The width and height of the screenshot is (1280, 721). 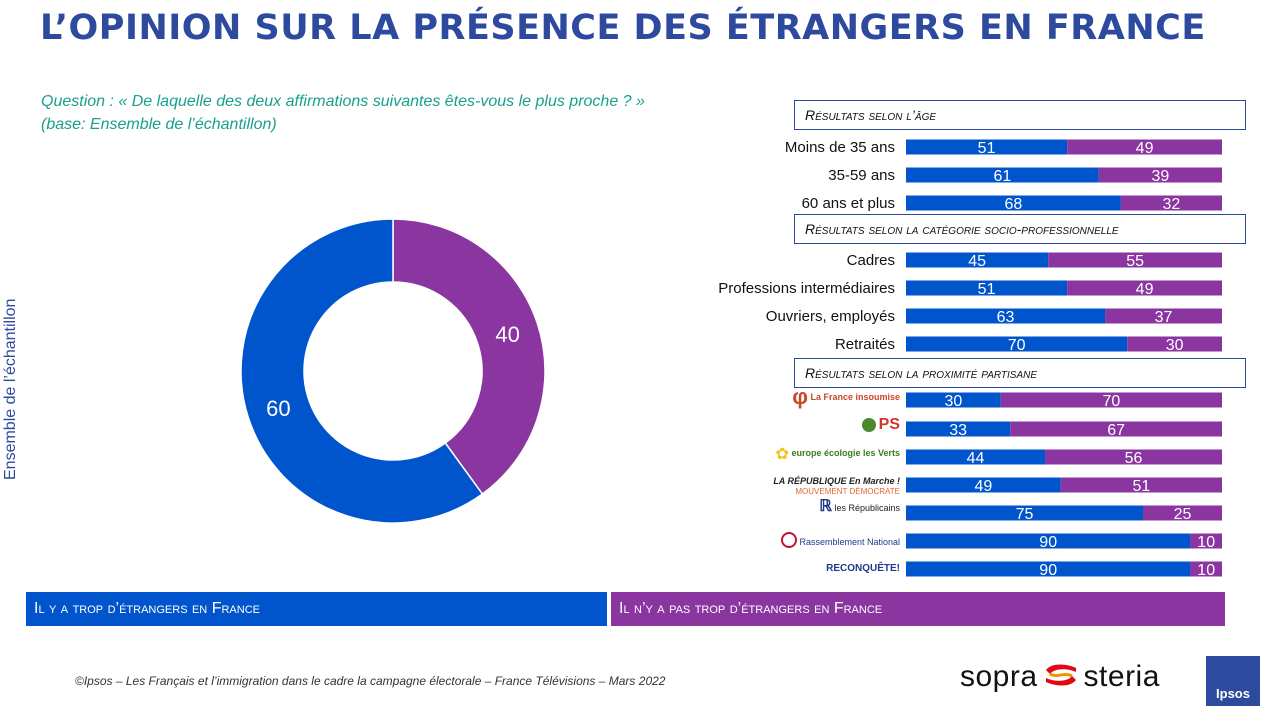 What do you see at coordinates (825, 506) in the screenshot?
I see `lr-mark-icon: ℝ` at bounding box center [825, 506].